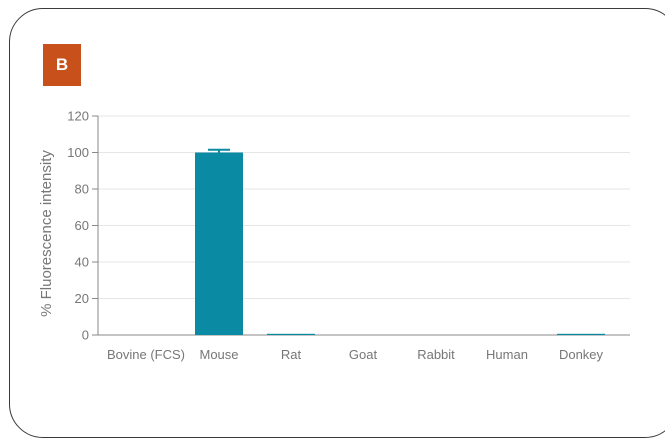 The height and width of the screenshot is (438, 665). Describe the element at coordinates (581, 354) in the screenshot. I see `x-tick-label: Donkey` at that location.